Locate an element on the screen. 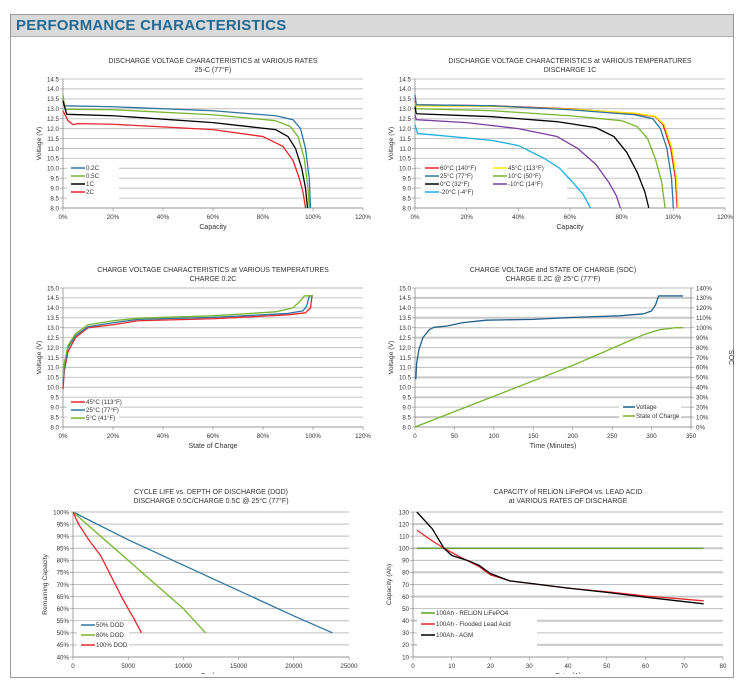  x-tick-label: 40% is located at coordinates (163, 217).